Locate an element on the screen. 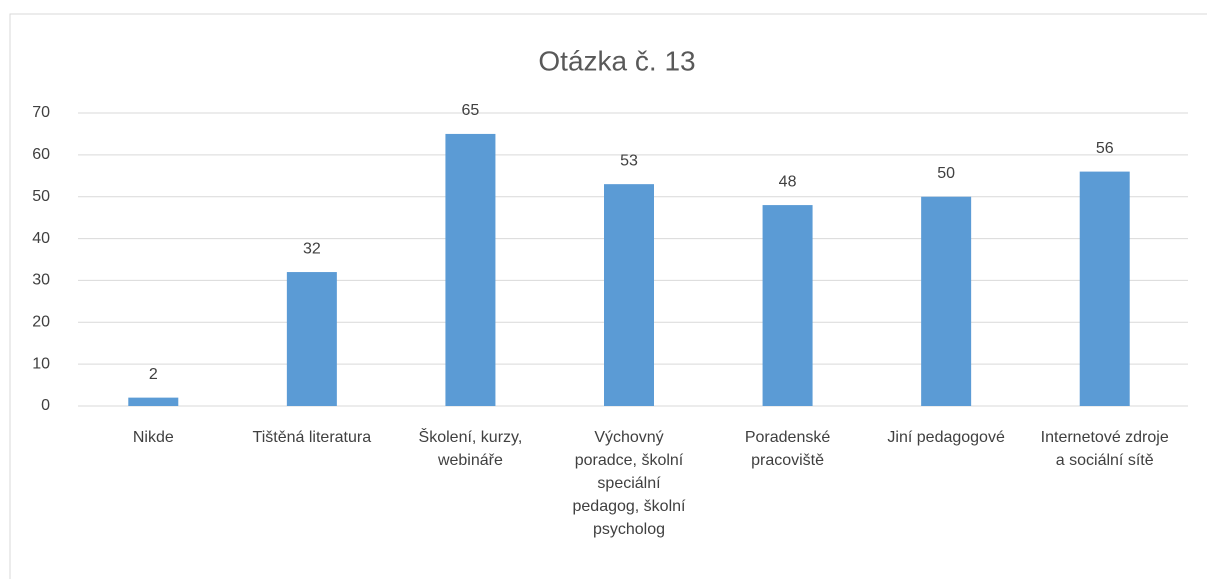 This screenshot has width=1207, height=579. data-label: 50 is located at coordinates (946, 173).